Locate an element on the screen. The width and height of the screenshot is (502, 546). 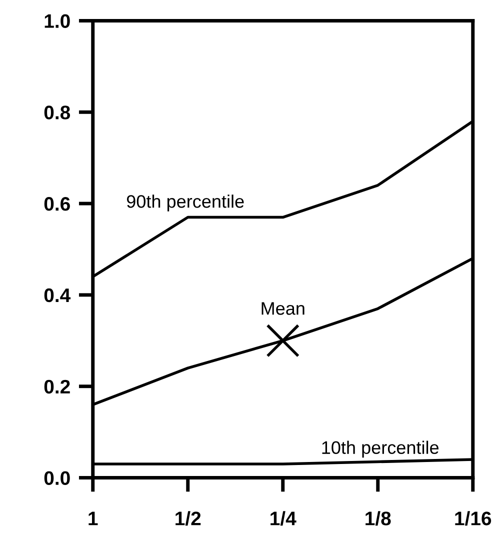
y-tick-label: 0.8 is located at coordinates (57, 113).